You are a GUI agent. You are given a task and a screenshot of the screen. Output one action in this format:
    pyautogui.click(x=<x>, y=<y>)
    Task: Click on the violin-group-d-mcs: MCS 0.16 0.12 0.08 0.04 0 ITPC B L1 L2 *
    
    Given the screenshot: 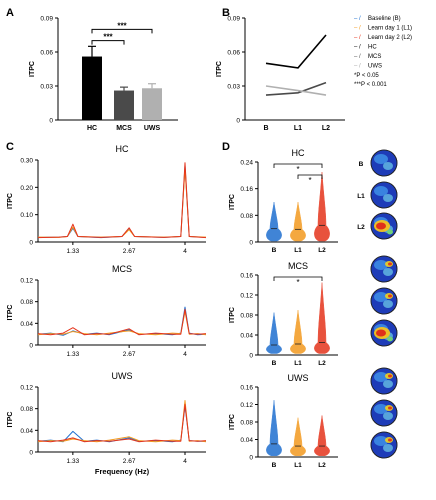 What is the action you would take?
    pyautogui.click(x=283, y=314)
    